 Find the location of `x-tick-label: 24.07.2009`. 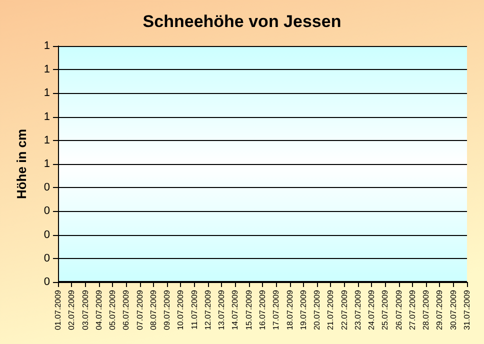

x-tick-label: 24.07.2009 is located at coordinates (371, 309).